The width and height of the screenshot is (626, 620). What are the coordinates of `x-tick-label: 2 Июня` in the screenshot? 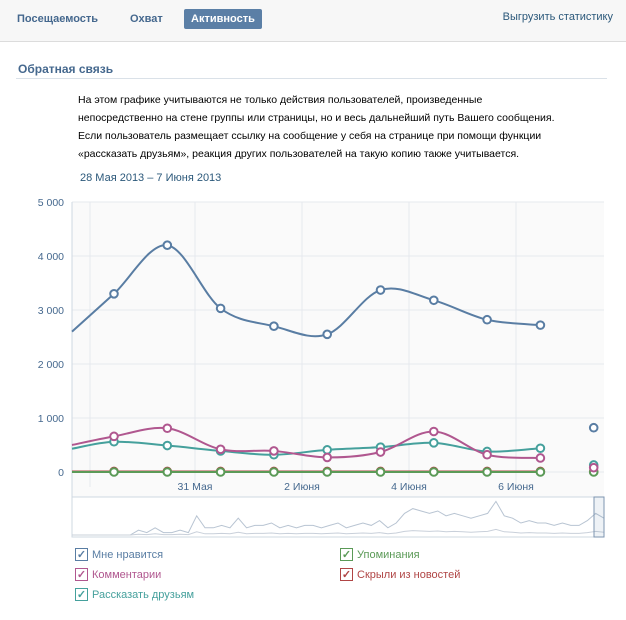 It's located at (302, 487).